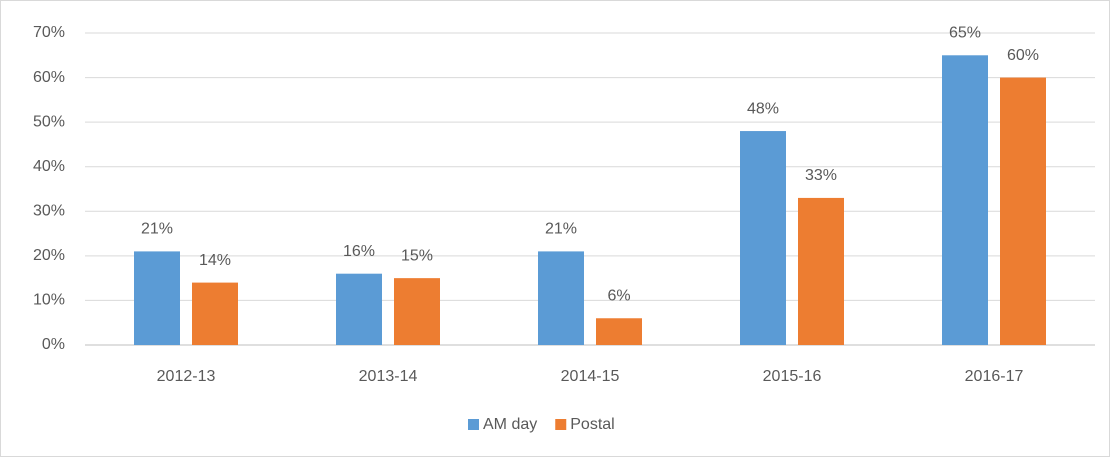 This screenshot has width=1110, height=462. Describe the element at coordinates (994, 376) in the screenshot. I see `x-tick-label: 2016-17` at that location.